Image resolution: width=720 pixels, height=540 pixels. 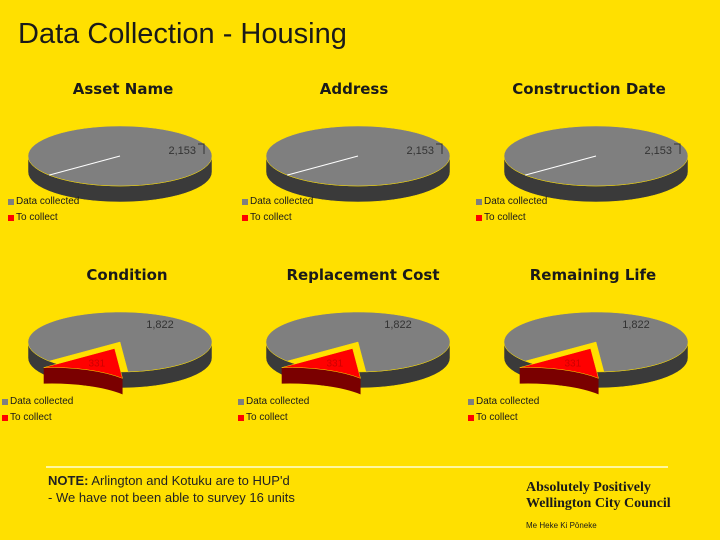 I want to click on note-prefix: NOTE:, so click(x=68, y=480).